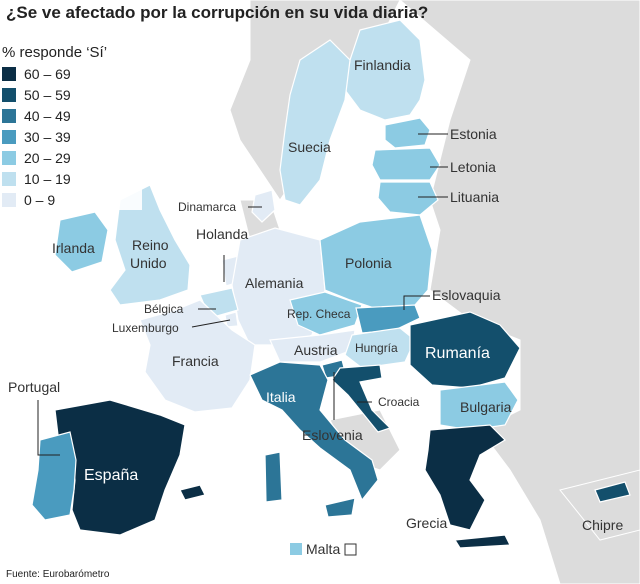 The height and width of the screenshot is (584, 640). I want to click on country-lituania, so click(408, 198).